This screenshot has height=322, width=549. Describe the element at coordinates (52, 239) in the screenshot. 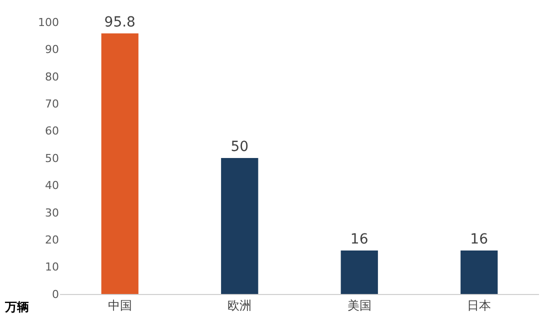

I see `y-tick-label: 20` at that location.